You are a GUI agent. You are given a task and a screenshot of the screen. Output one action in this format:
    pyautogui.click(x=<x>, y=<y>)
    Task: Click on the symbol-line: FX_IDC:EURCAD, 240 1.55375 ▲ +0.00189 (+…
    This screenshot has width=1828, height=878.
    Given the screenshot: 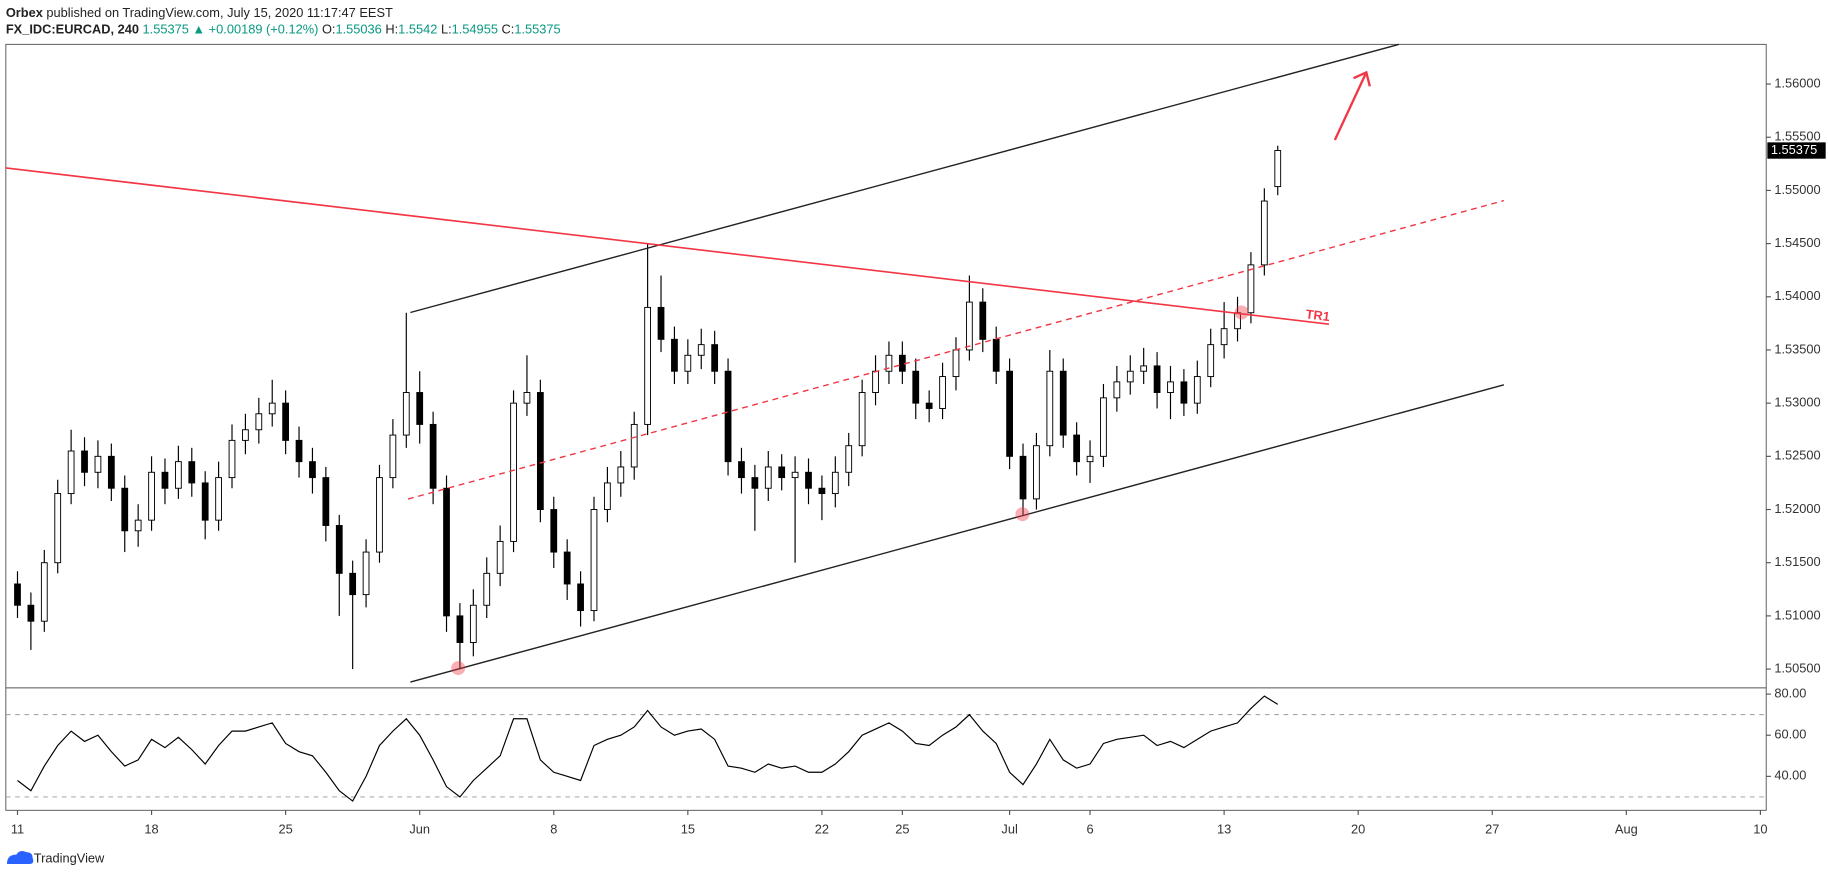 What is the action you would take?
    pyautogui.click(x=283, y=29)
    